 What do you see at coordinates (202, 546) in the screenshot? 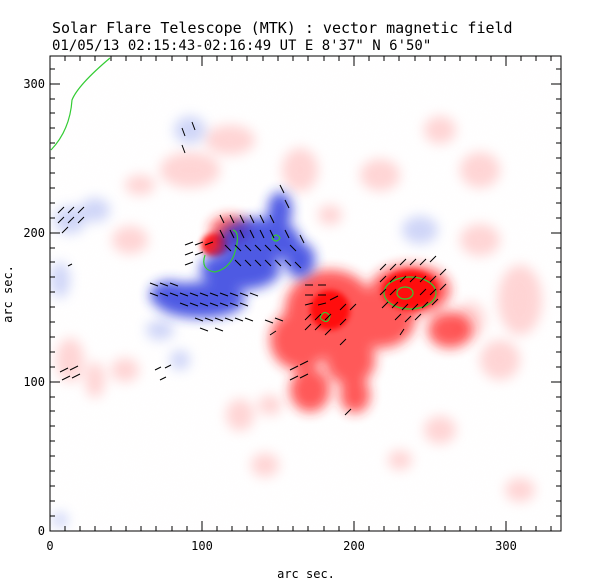
I see `x-tick-label: 100` at bounding box center [202, 546].